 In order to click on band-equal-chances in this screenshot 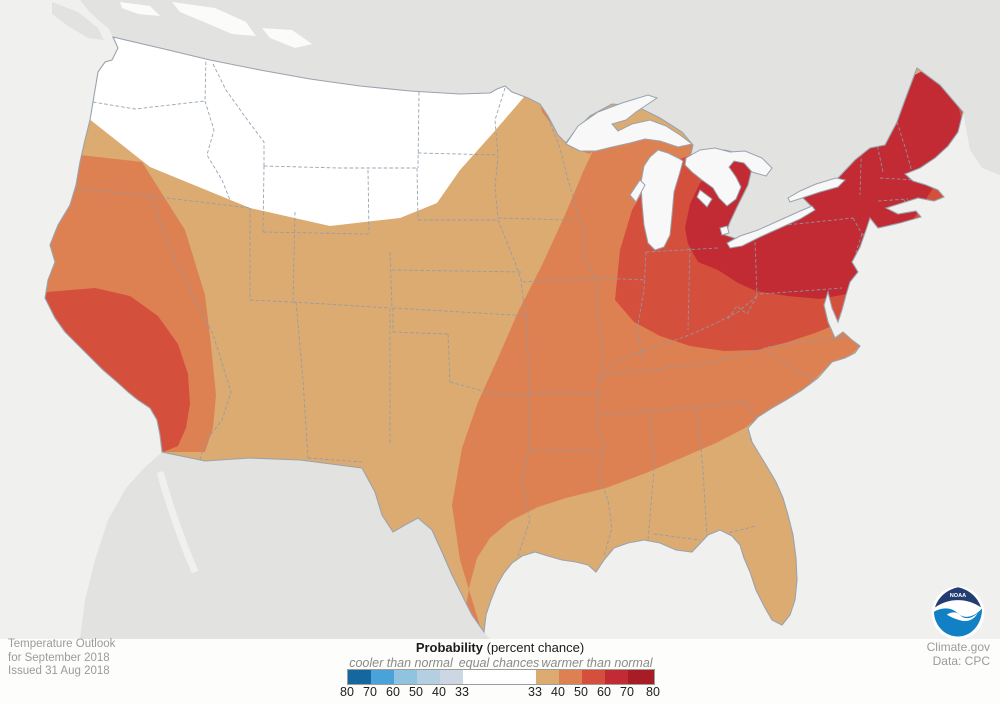, I will do `click(306, 131)`.